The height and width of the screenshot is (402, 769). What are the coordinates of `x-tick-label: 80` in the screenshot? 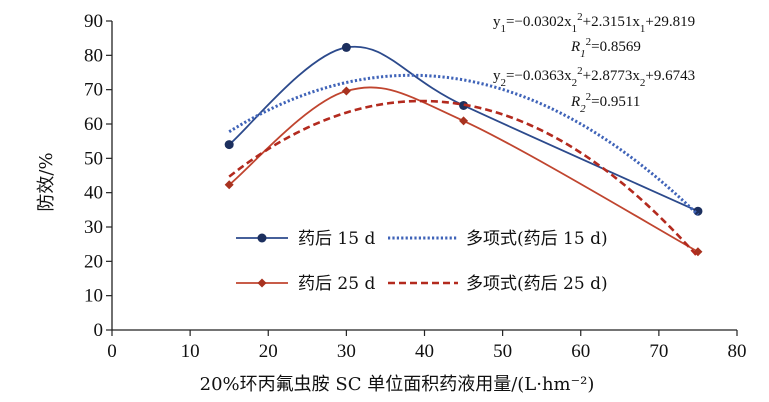 It's located at (737, 351).